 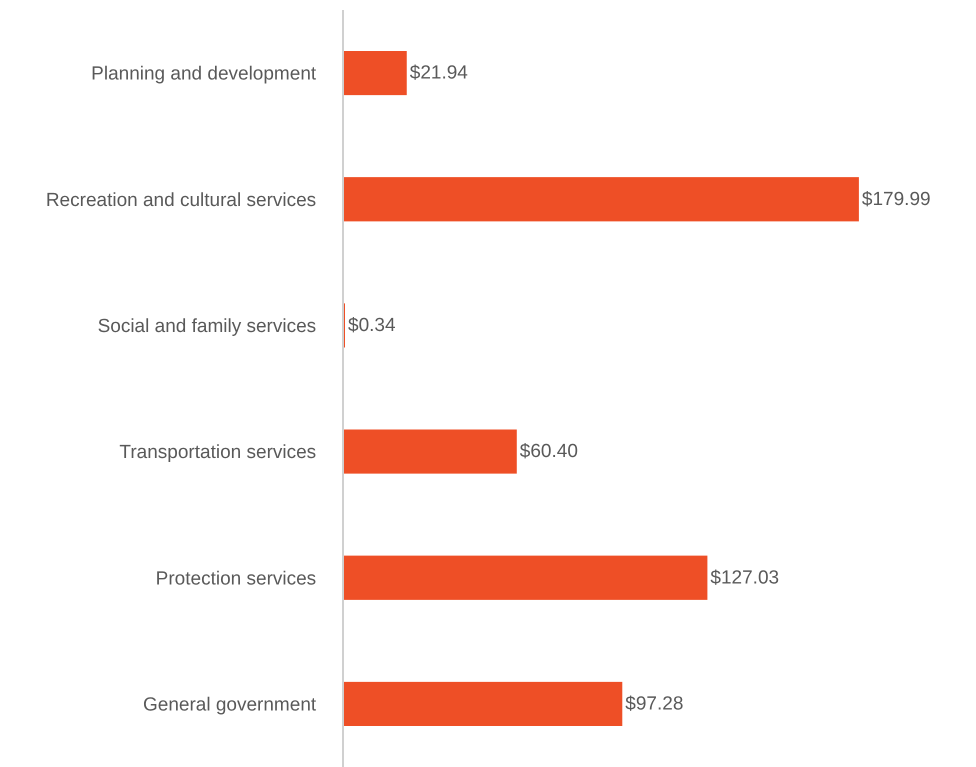 What do you see at coordinates (217, 453) in the screenshot?
I see `y-tick-label: Transportation services` at bounding box center [217, 453].